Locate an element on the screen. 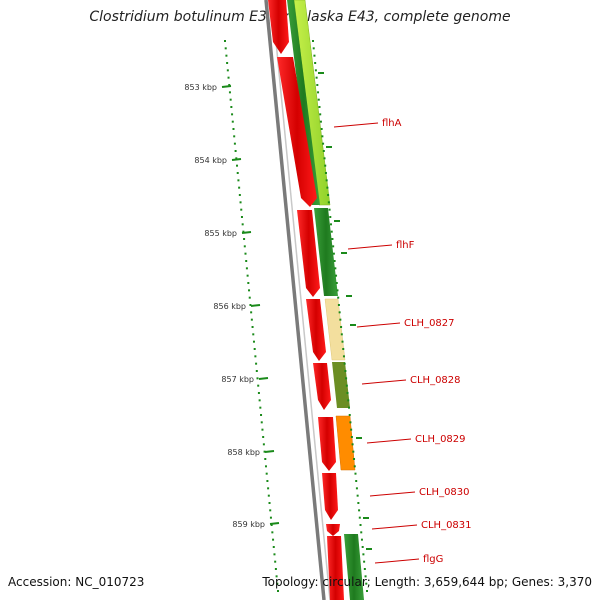 Image resolution: width=600 pixels, height=600 pixels. gene-label: CLH_0830 is located at coordinates (444, 492).